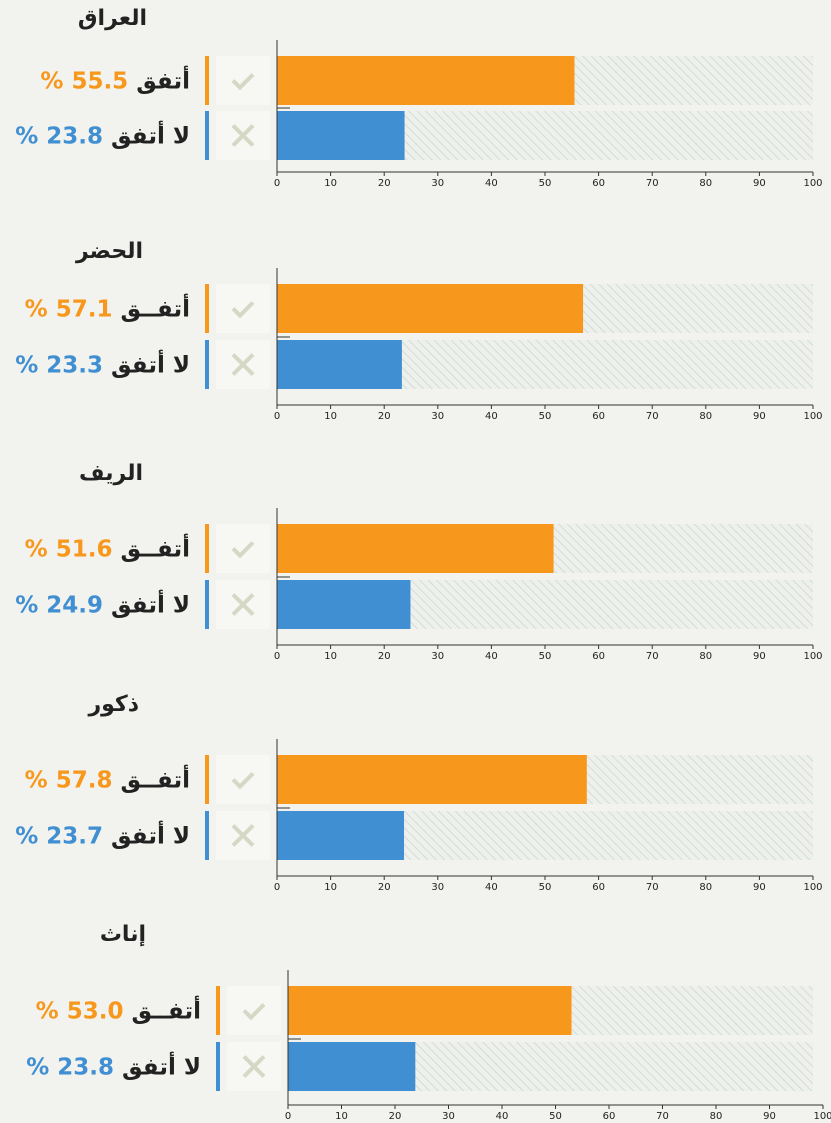 The height and width of the screenshot is (1123, 831). Describe the element at coordinates (59, 837) in the screenshot. I see `value-label: 23.7 %` at that location.